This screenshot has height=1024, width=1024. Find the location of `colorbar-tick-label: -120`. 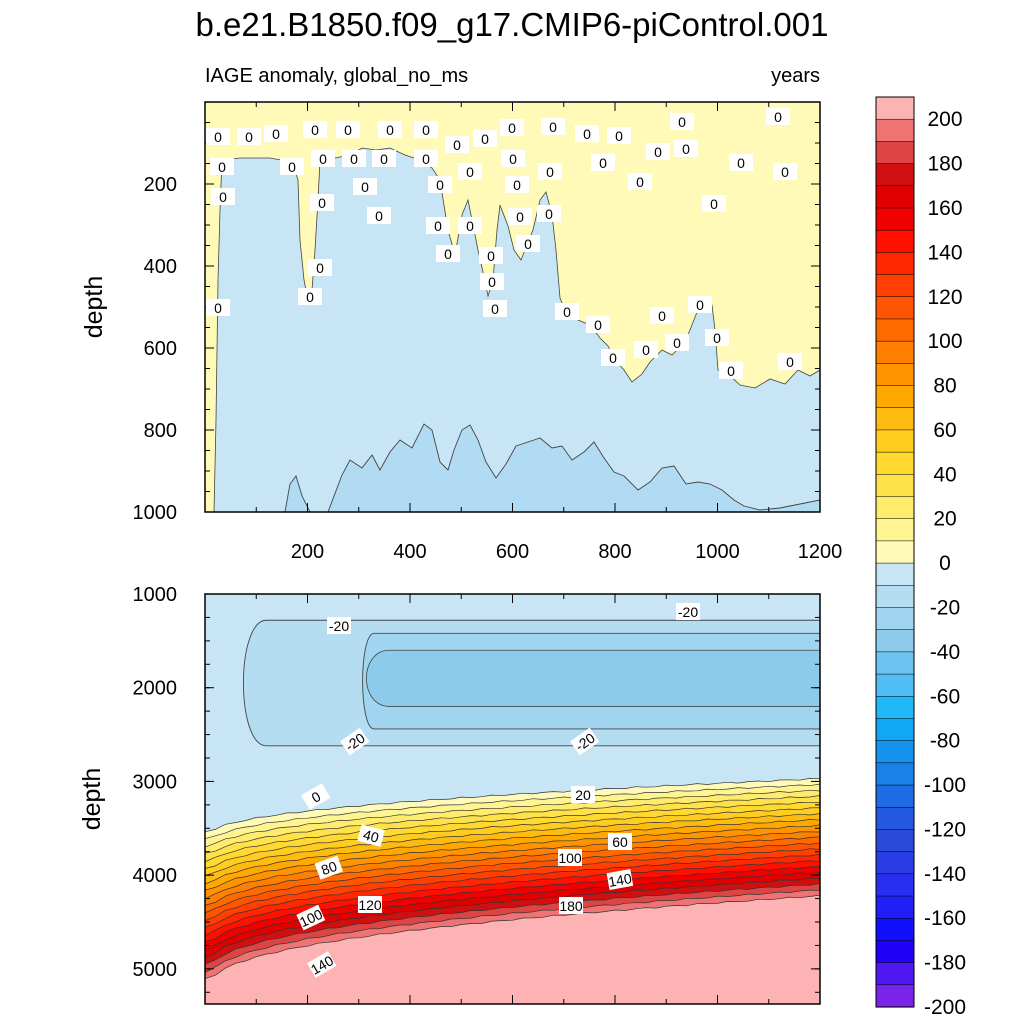

colorbar-tick-label: -120 is located at coordinates (945, 829).